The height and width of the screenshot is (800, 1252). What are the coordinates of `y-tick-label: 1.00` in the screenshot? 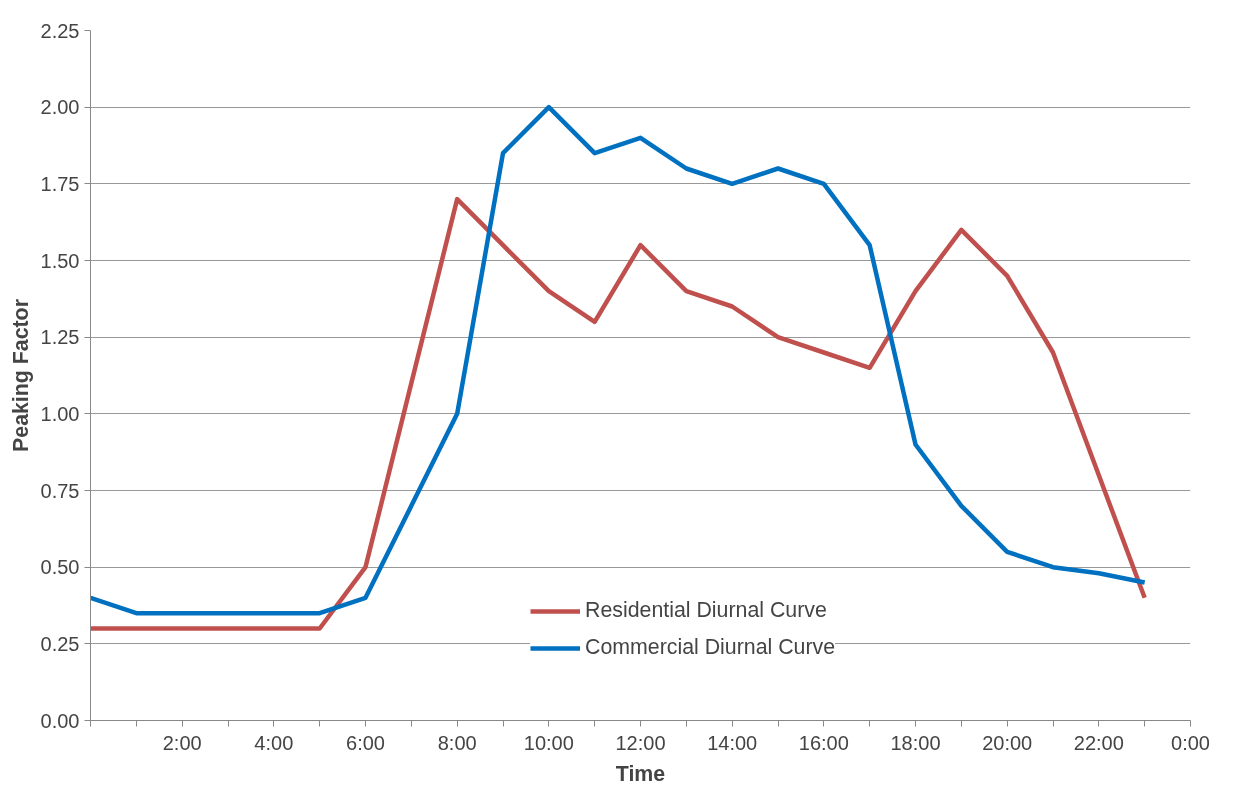 It's located at (60, 413).